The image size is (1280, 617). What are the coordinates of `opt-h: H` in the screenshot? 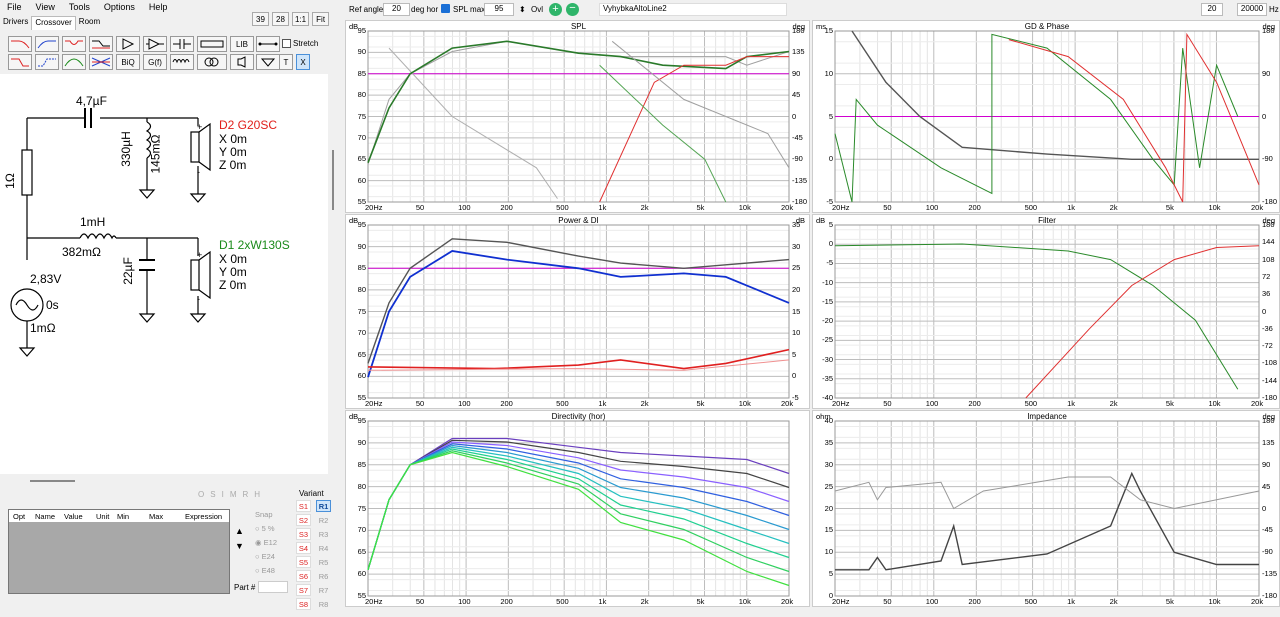 It's located at (257, 494).